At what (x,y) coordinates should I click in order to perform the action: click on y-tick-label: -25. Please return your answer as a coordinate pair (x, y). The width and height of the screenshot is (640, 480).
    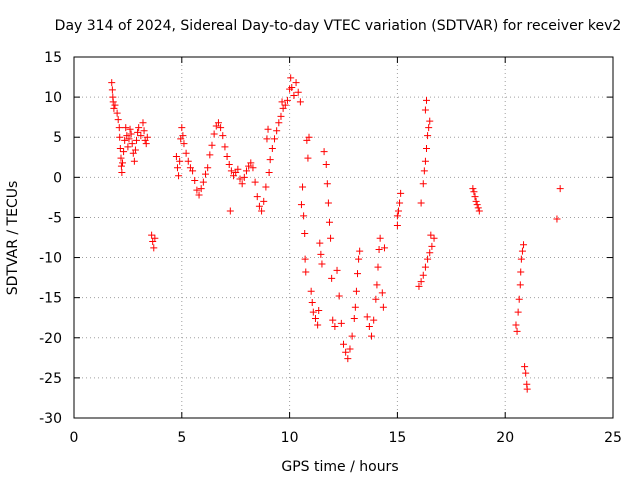
    Looking at the image, I should click on (50, 379).